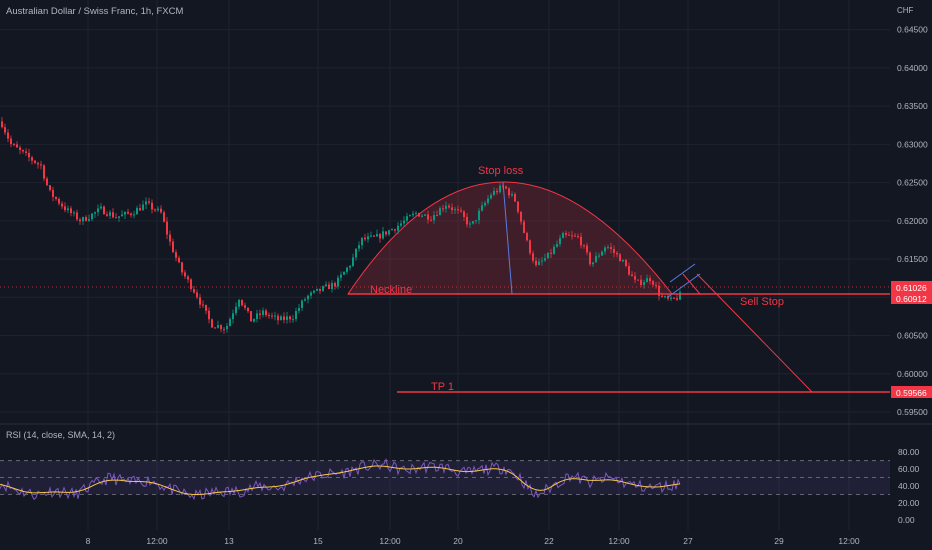 This screenshot has width=932, height=550. Describe the element at coordinates (911, 393) in the screenshot. I see `tp1-price-label: 0.59566` at that location.